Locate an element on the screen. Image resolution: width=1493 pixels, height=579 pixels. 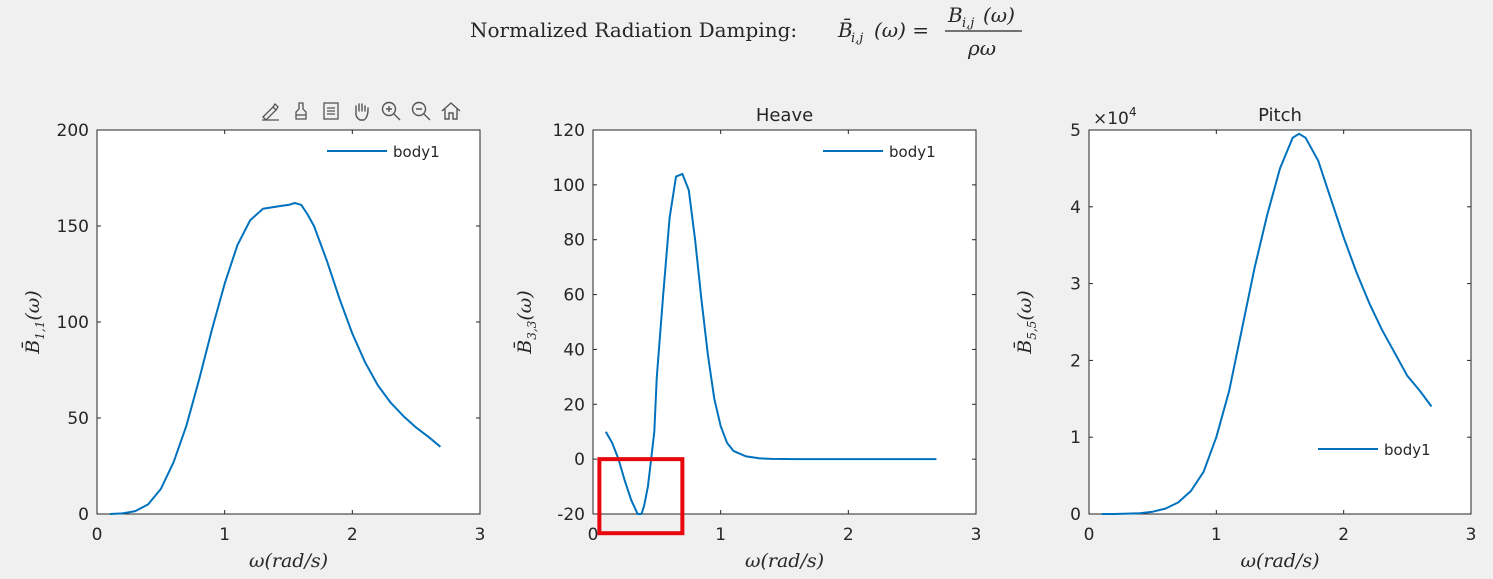
highlight-box is located at coordinates (641, 496).